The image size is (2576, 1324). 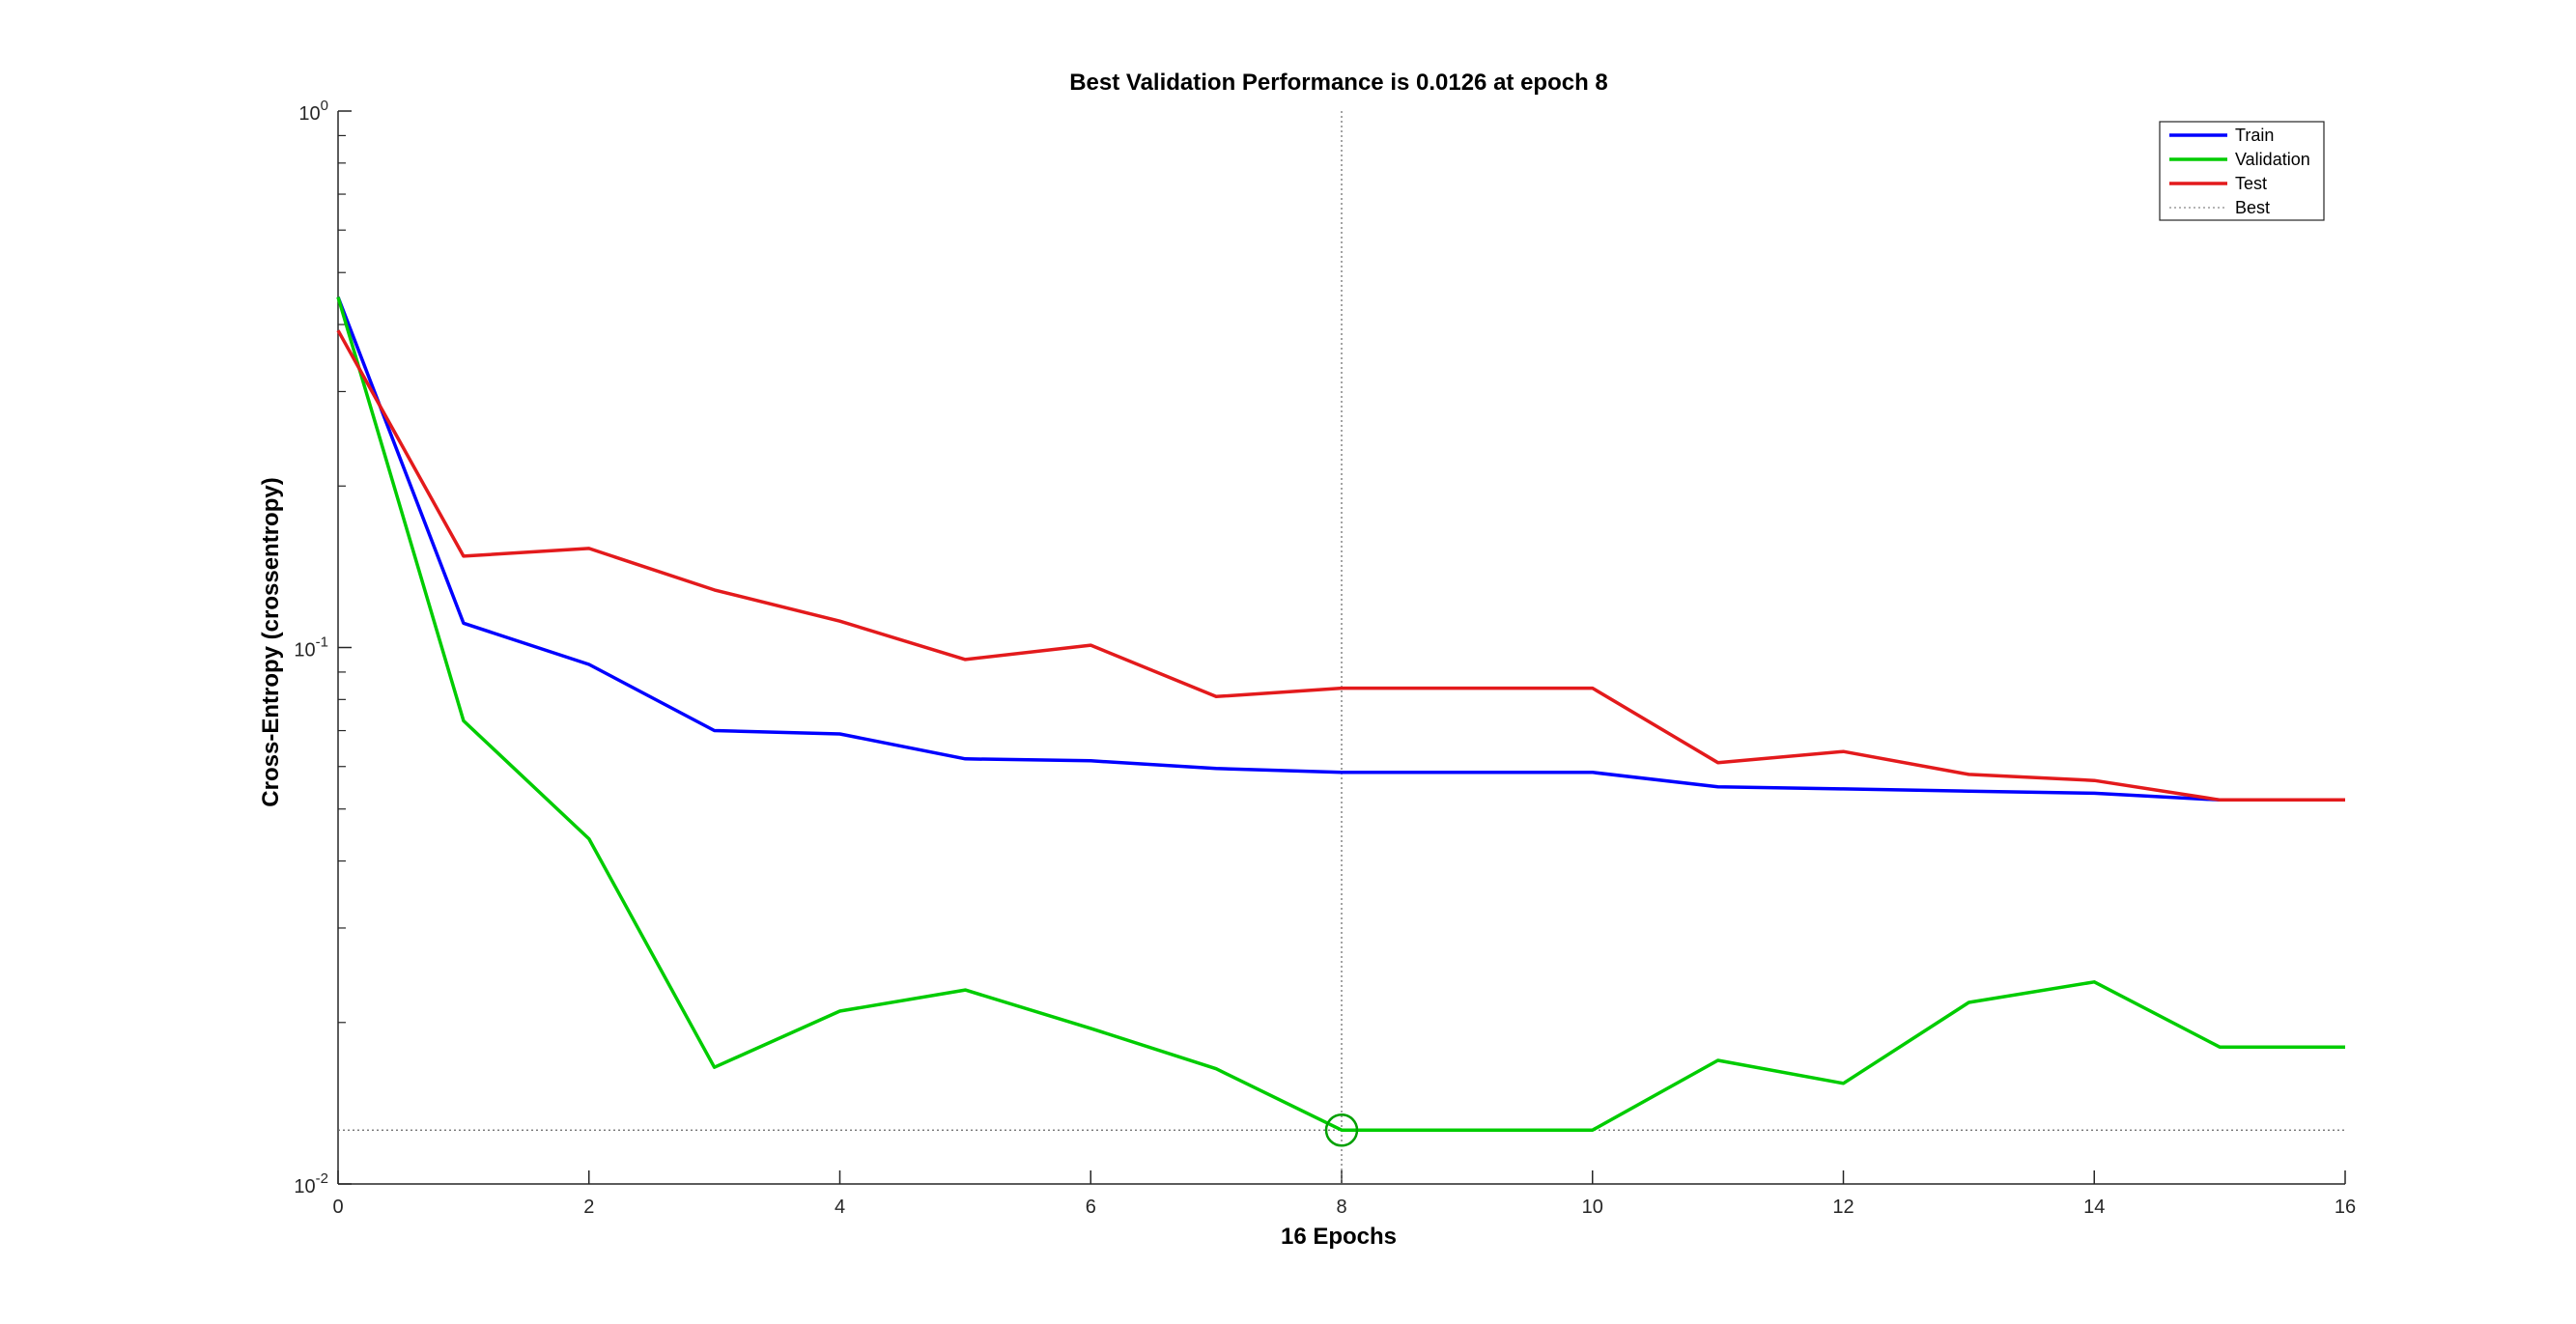 What do you see at coordinates (2251, 183) in the screenshot?
I see `legend-label-test: Test` at bounding box center [2251, 183].